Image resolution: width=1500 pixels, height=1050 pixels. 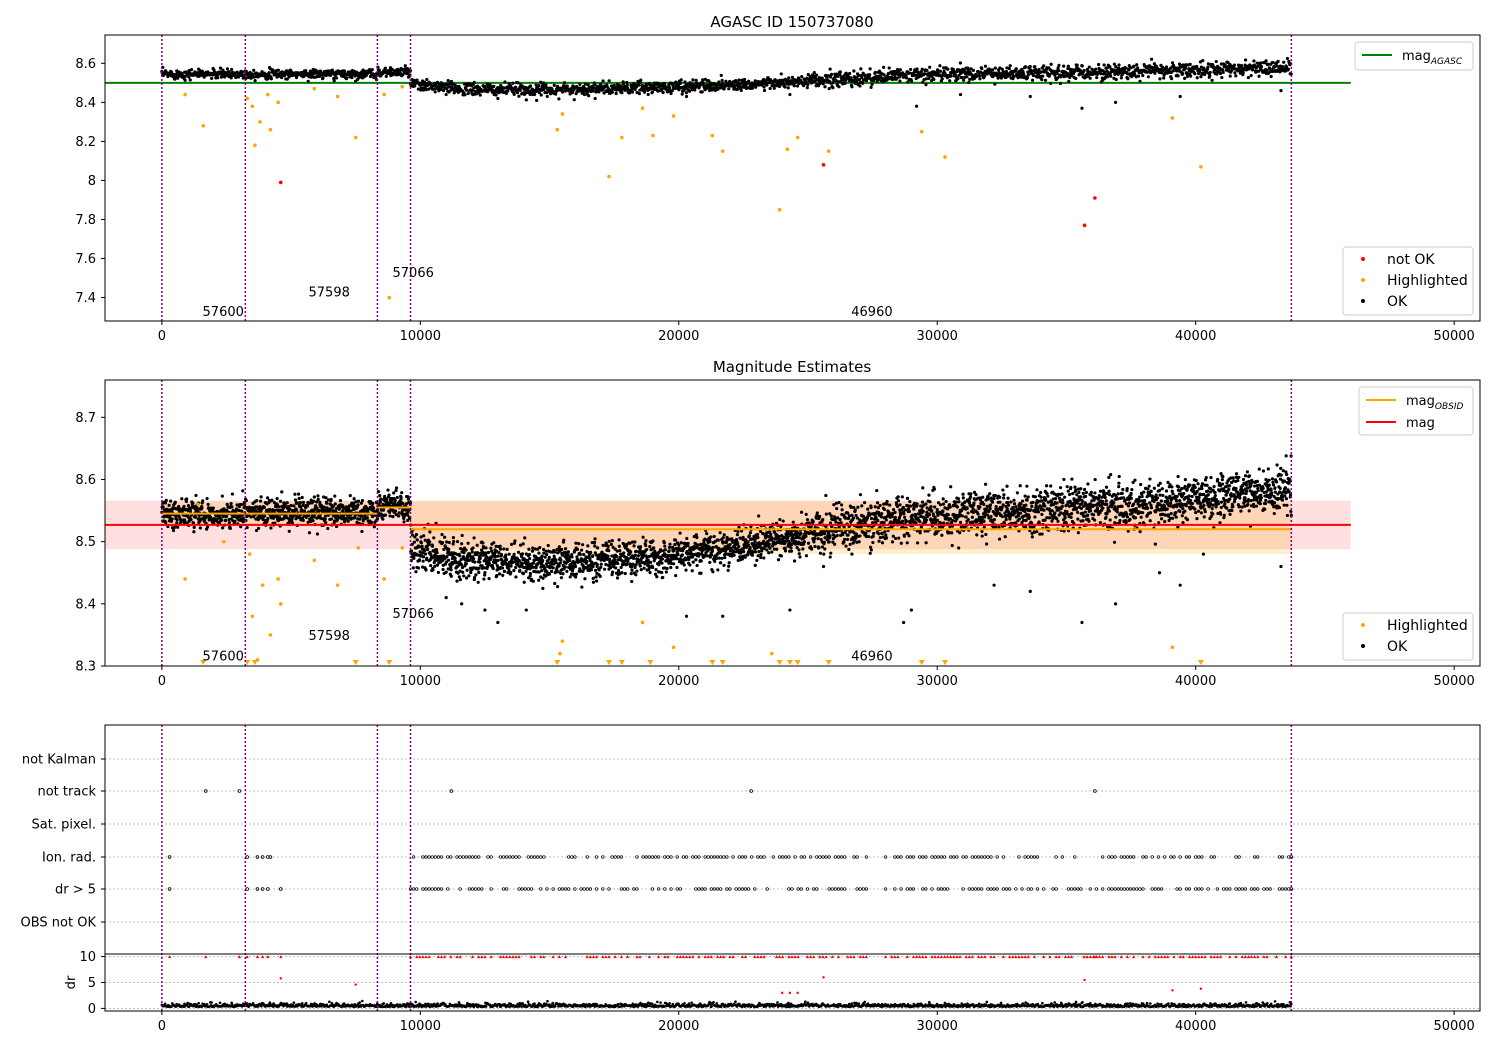 I want to click on agasc-ytick-label: 8.6, so click(x=85, y=64).